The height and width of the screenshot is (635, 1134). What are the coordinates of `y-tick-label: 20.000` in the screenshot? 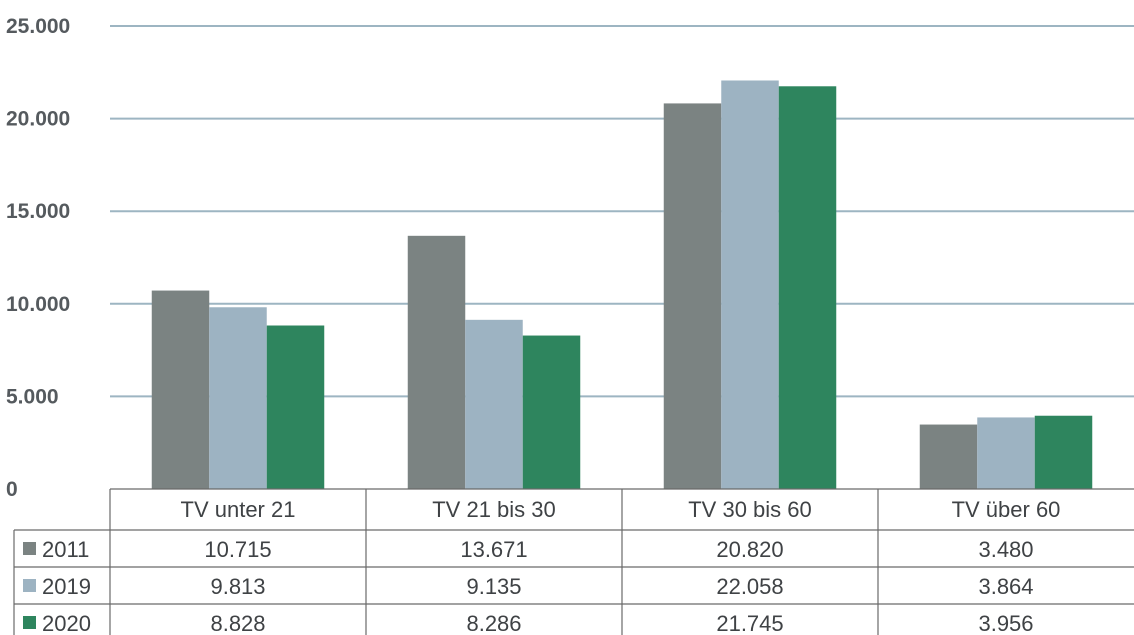 It's located at (38, 119).